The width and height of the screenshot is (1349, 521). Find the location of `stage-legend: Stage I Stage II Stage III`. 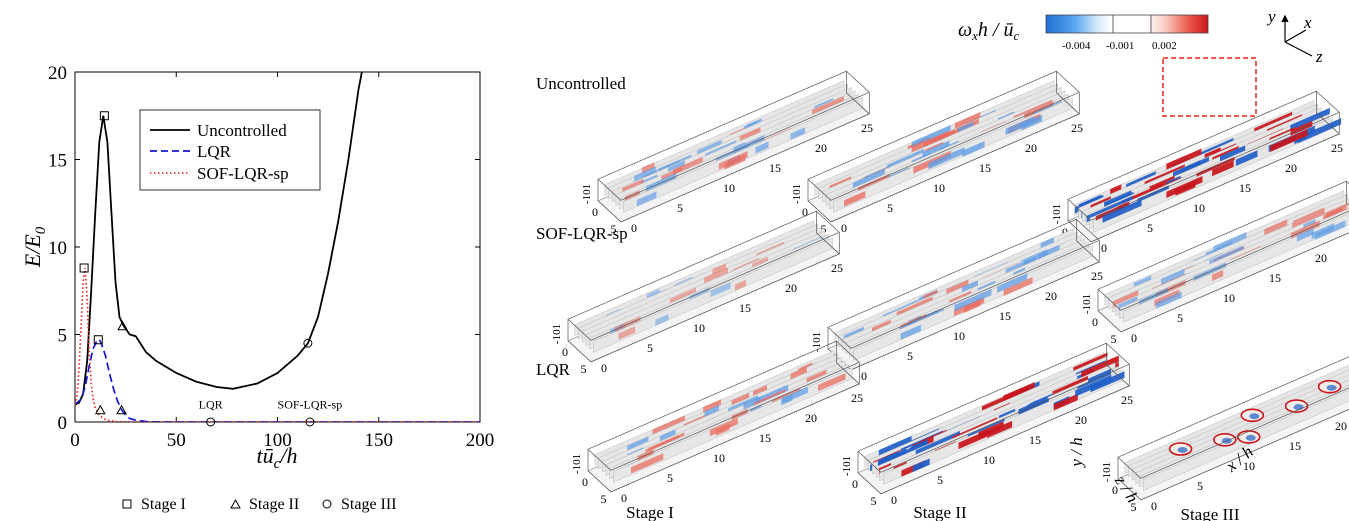

stage-legend: Stage I Stage II Stage III is located at coordinates (259, 504).